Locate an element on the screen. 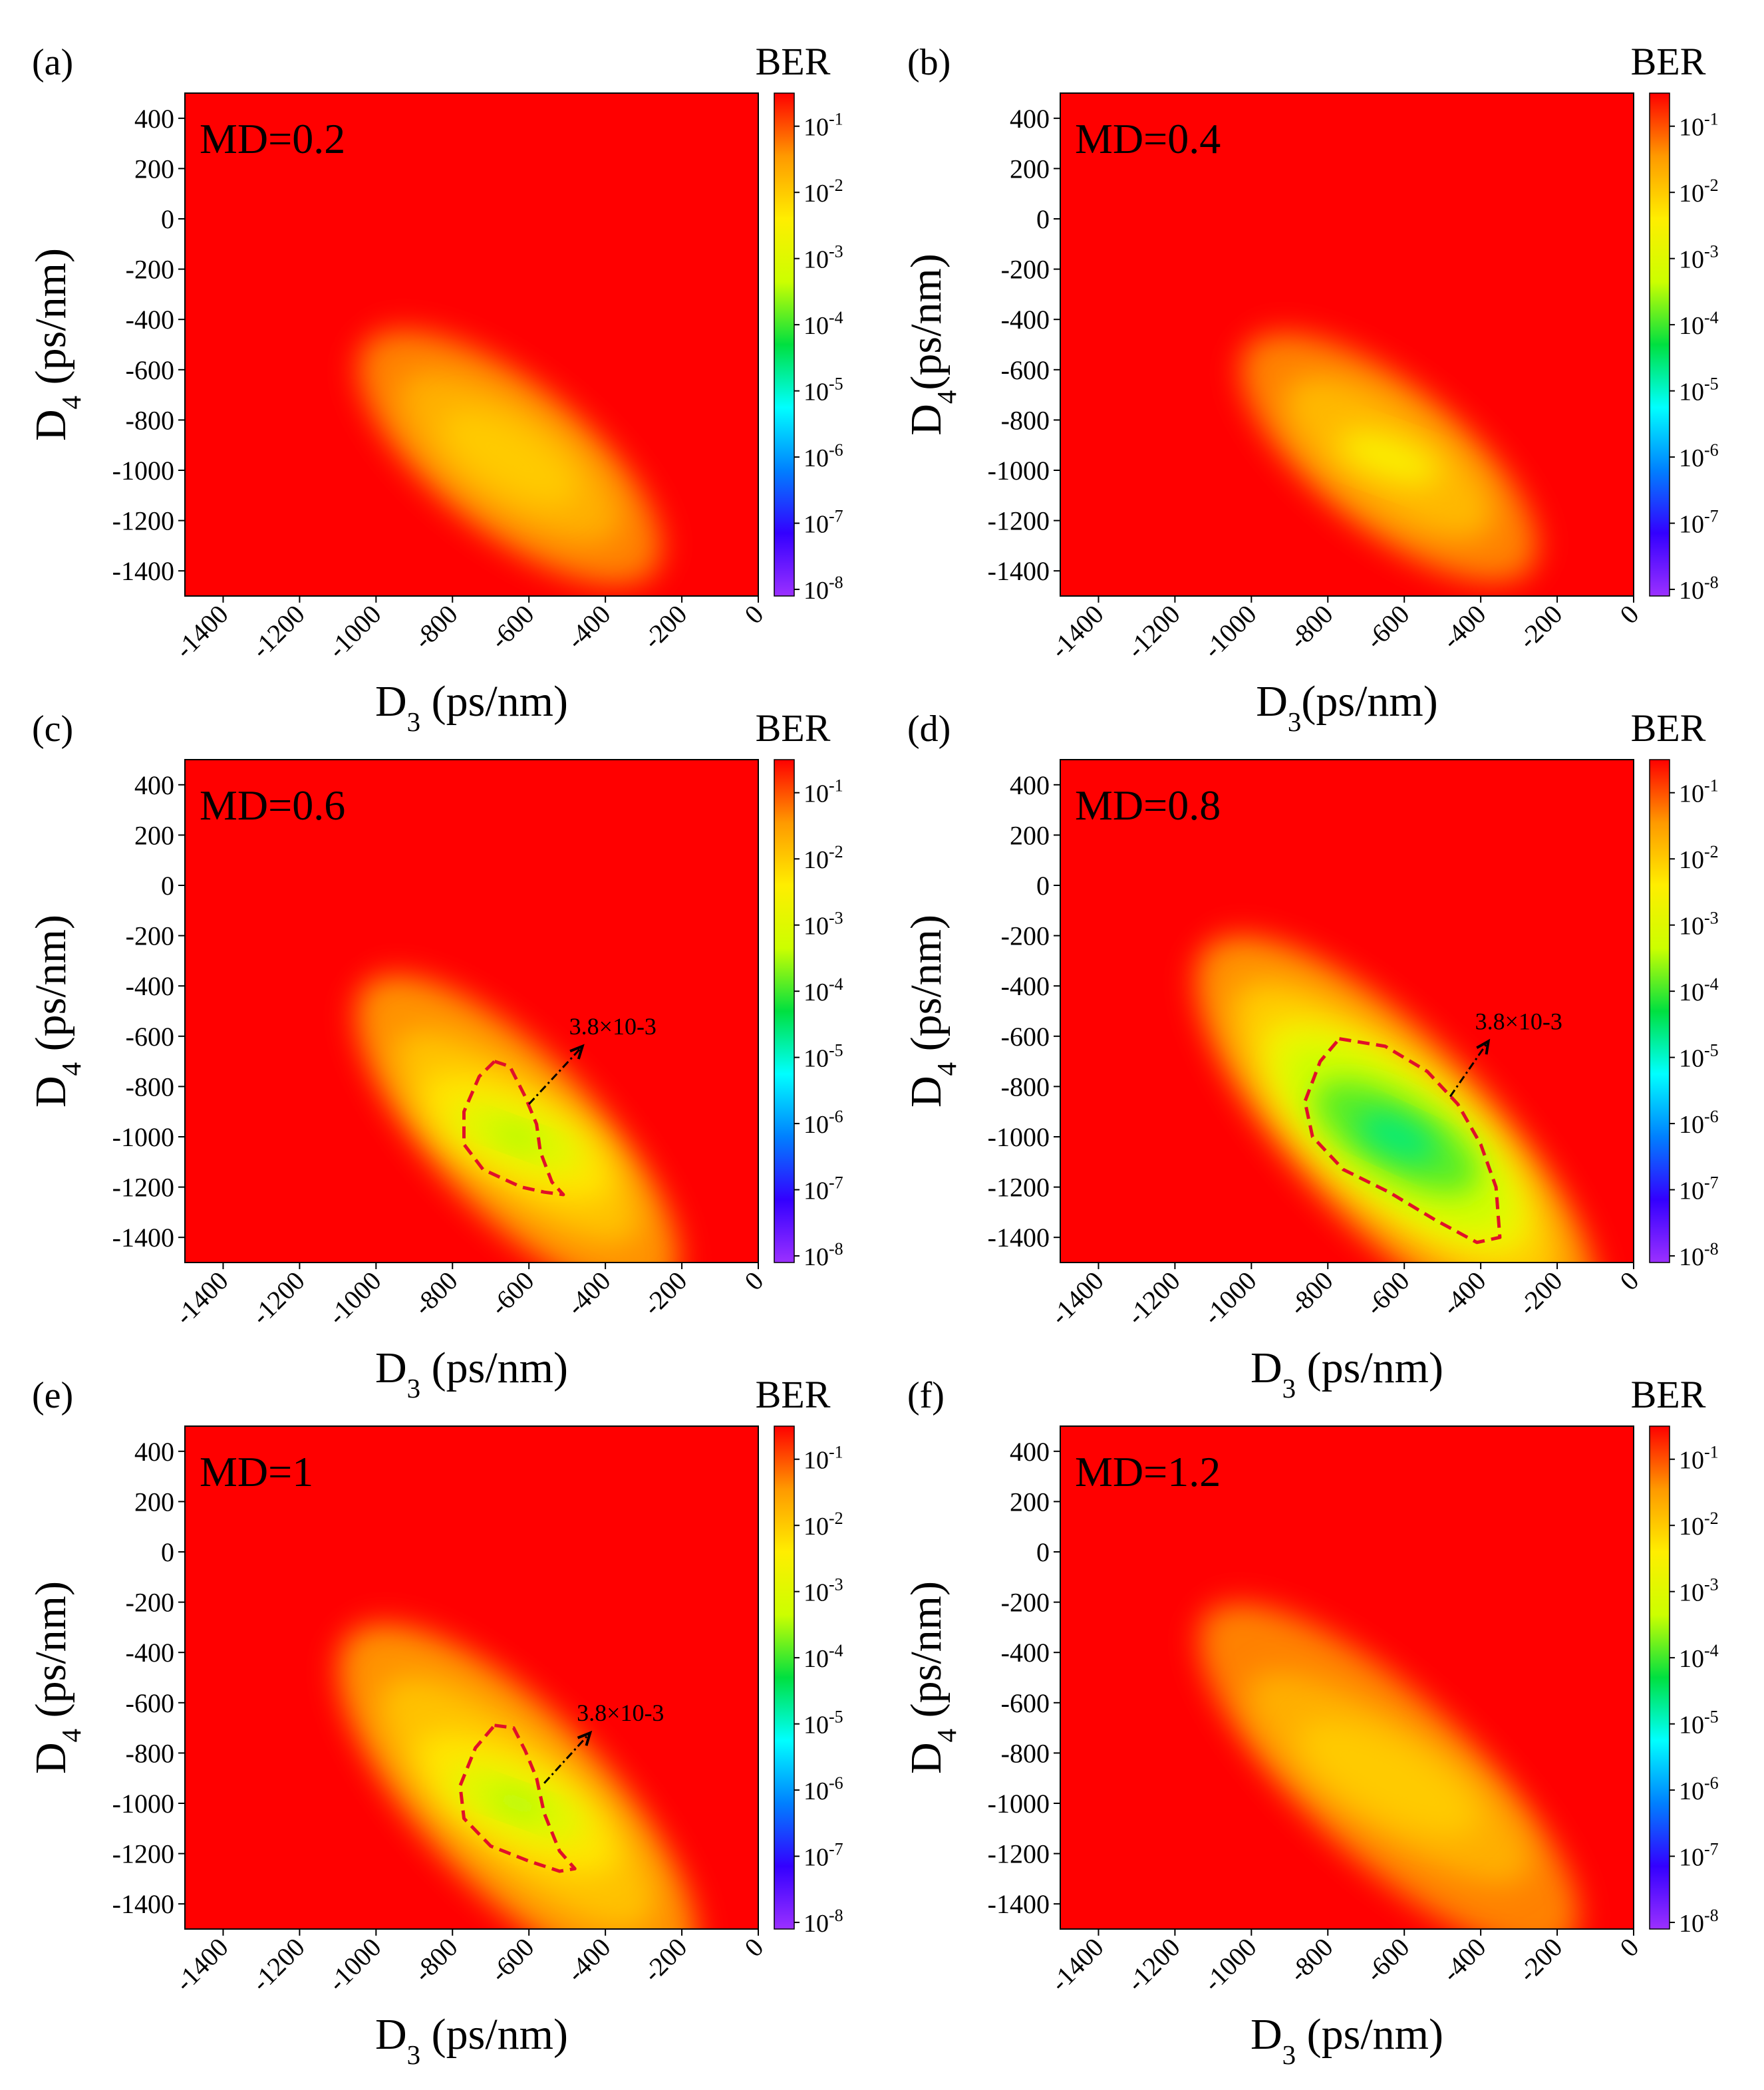 This screenshot has height=2090, width=1764. md-label: MD=0.6 is located at coordinates (272, 805).